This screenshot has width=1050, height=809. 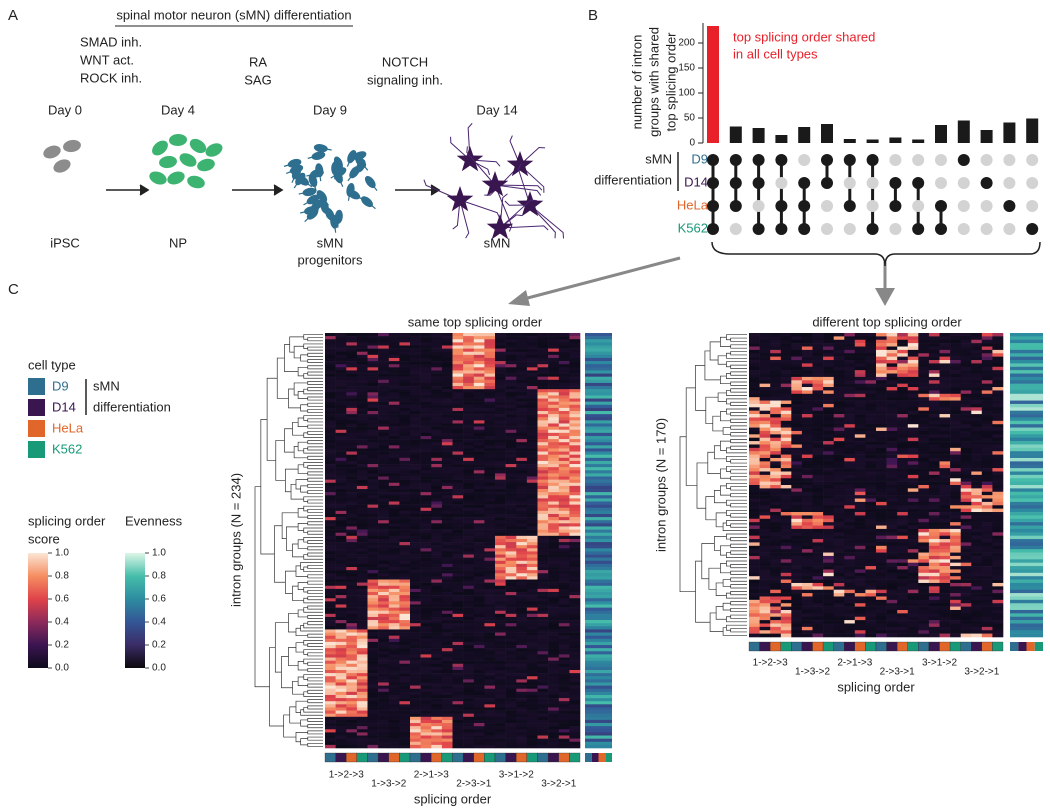 What do you see at coordinates (405, 79) in the screenshot?
I see `treatment: signaling inh.` at bounding box center [405, 79].